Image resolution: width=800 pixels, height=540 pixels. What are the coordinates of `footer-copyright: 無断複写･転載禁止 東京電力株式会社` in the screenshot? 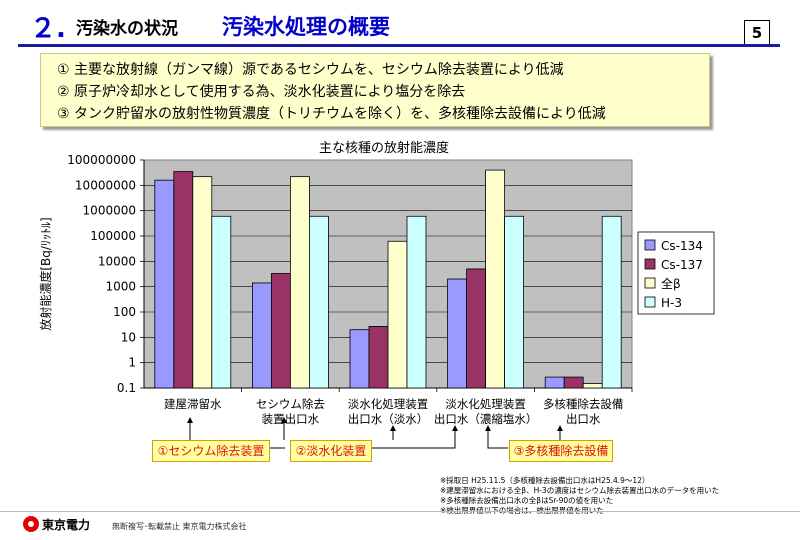 It's located at (179, 526).